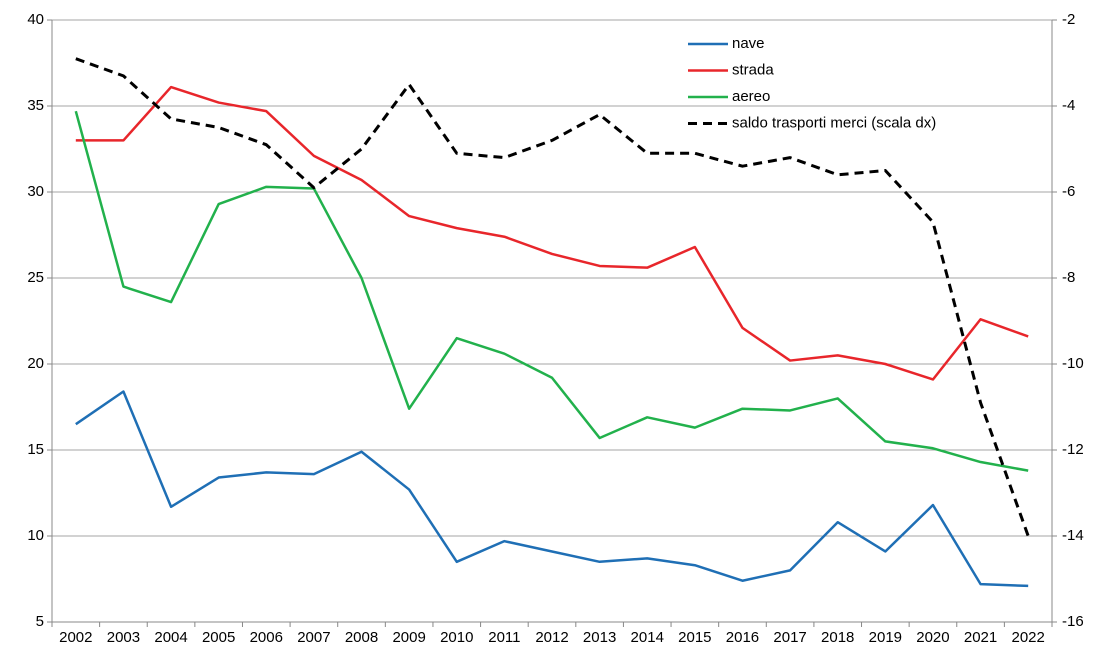  What do you see at coordinates (647, 637) in the screenshot?
I see `x-tick-label: 2014` at bounding box center [647, 637].